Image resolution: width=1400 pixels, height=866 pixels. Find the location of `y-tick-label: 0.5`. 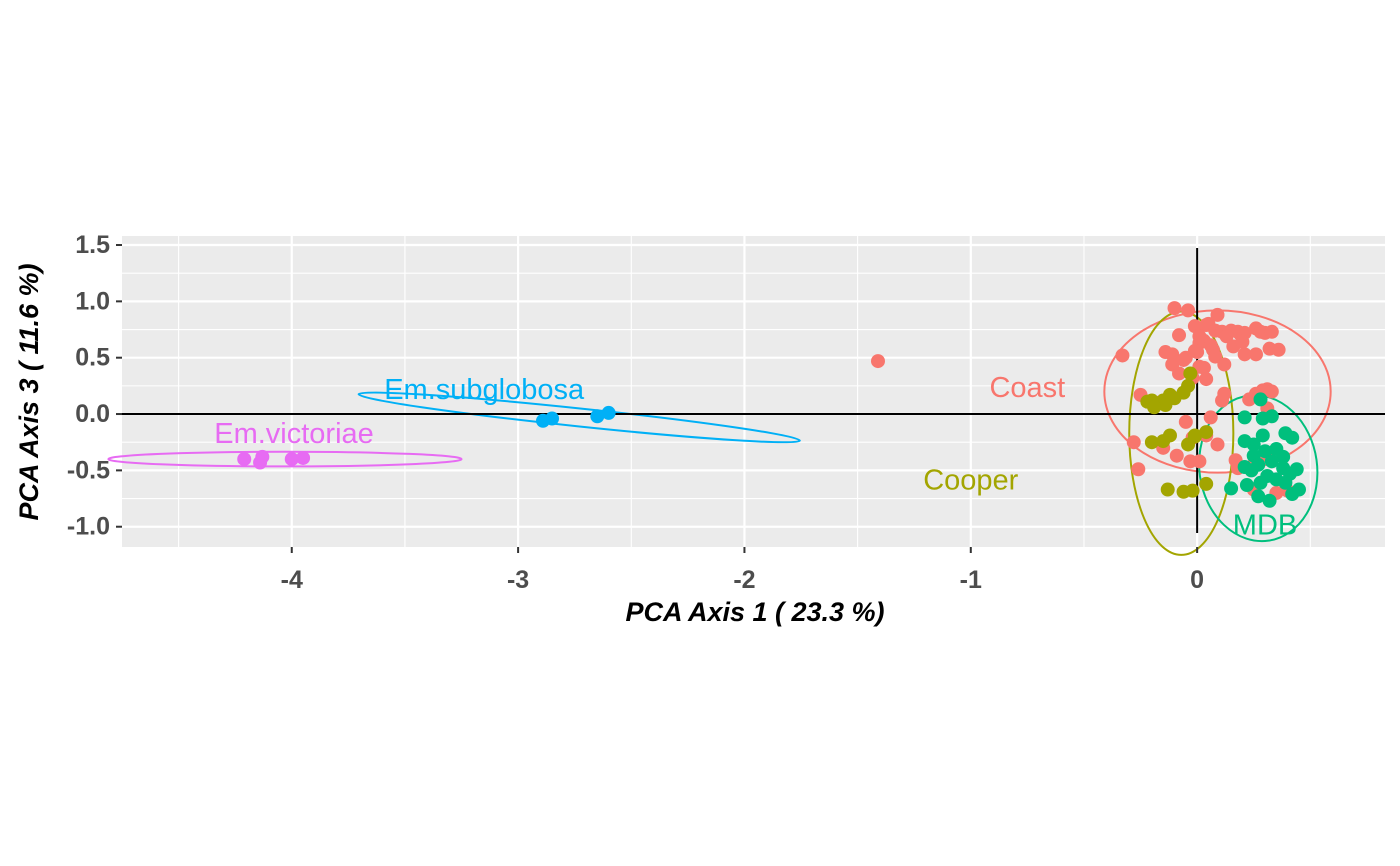

y-tick-label: 0.5 is located at coordinates (92, 358).